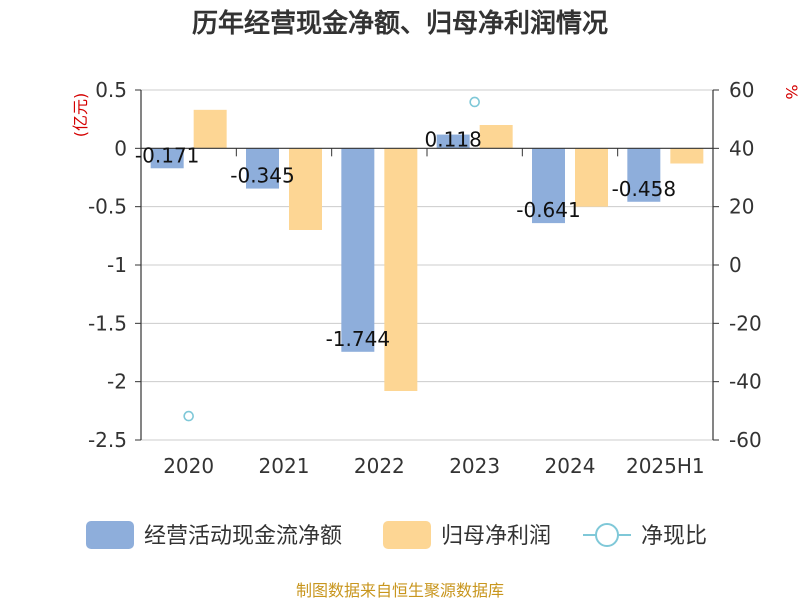 This screenshot has width=800, height=600. What do you see at coordinates (735, 265) in the screenshot?
I see `right-tick-label: 0` at bounding box center [735, 265].